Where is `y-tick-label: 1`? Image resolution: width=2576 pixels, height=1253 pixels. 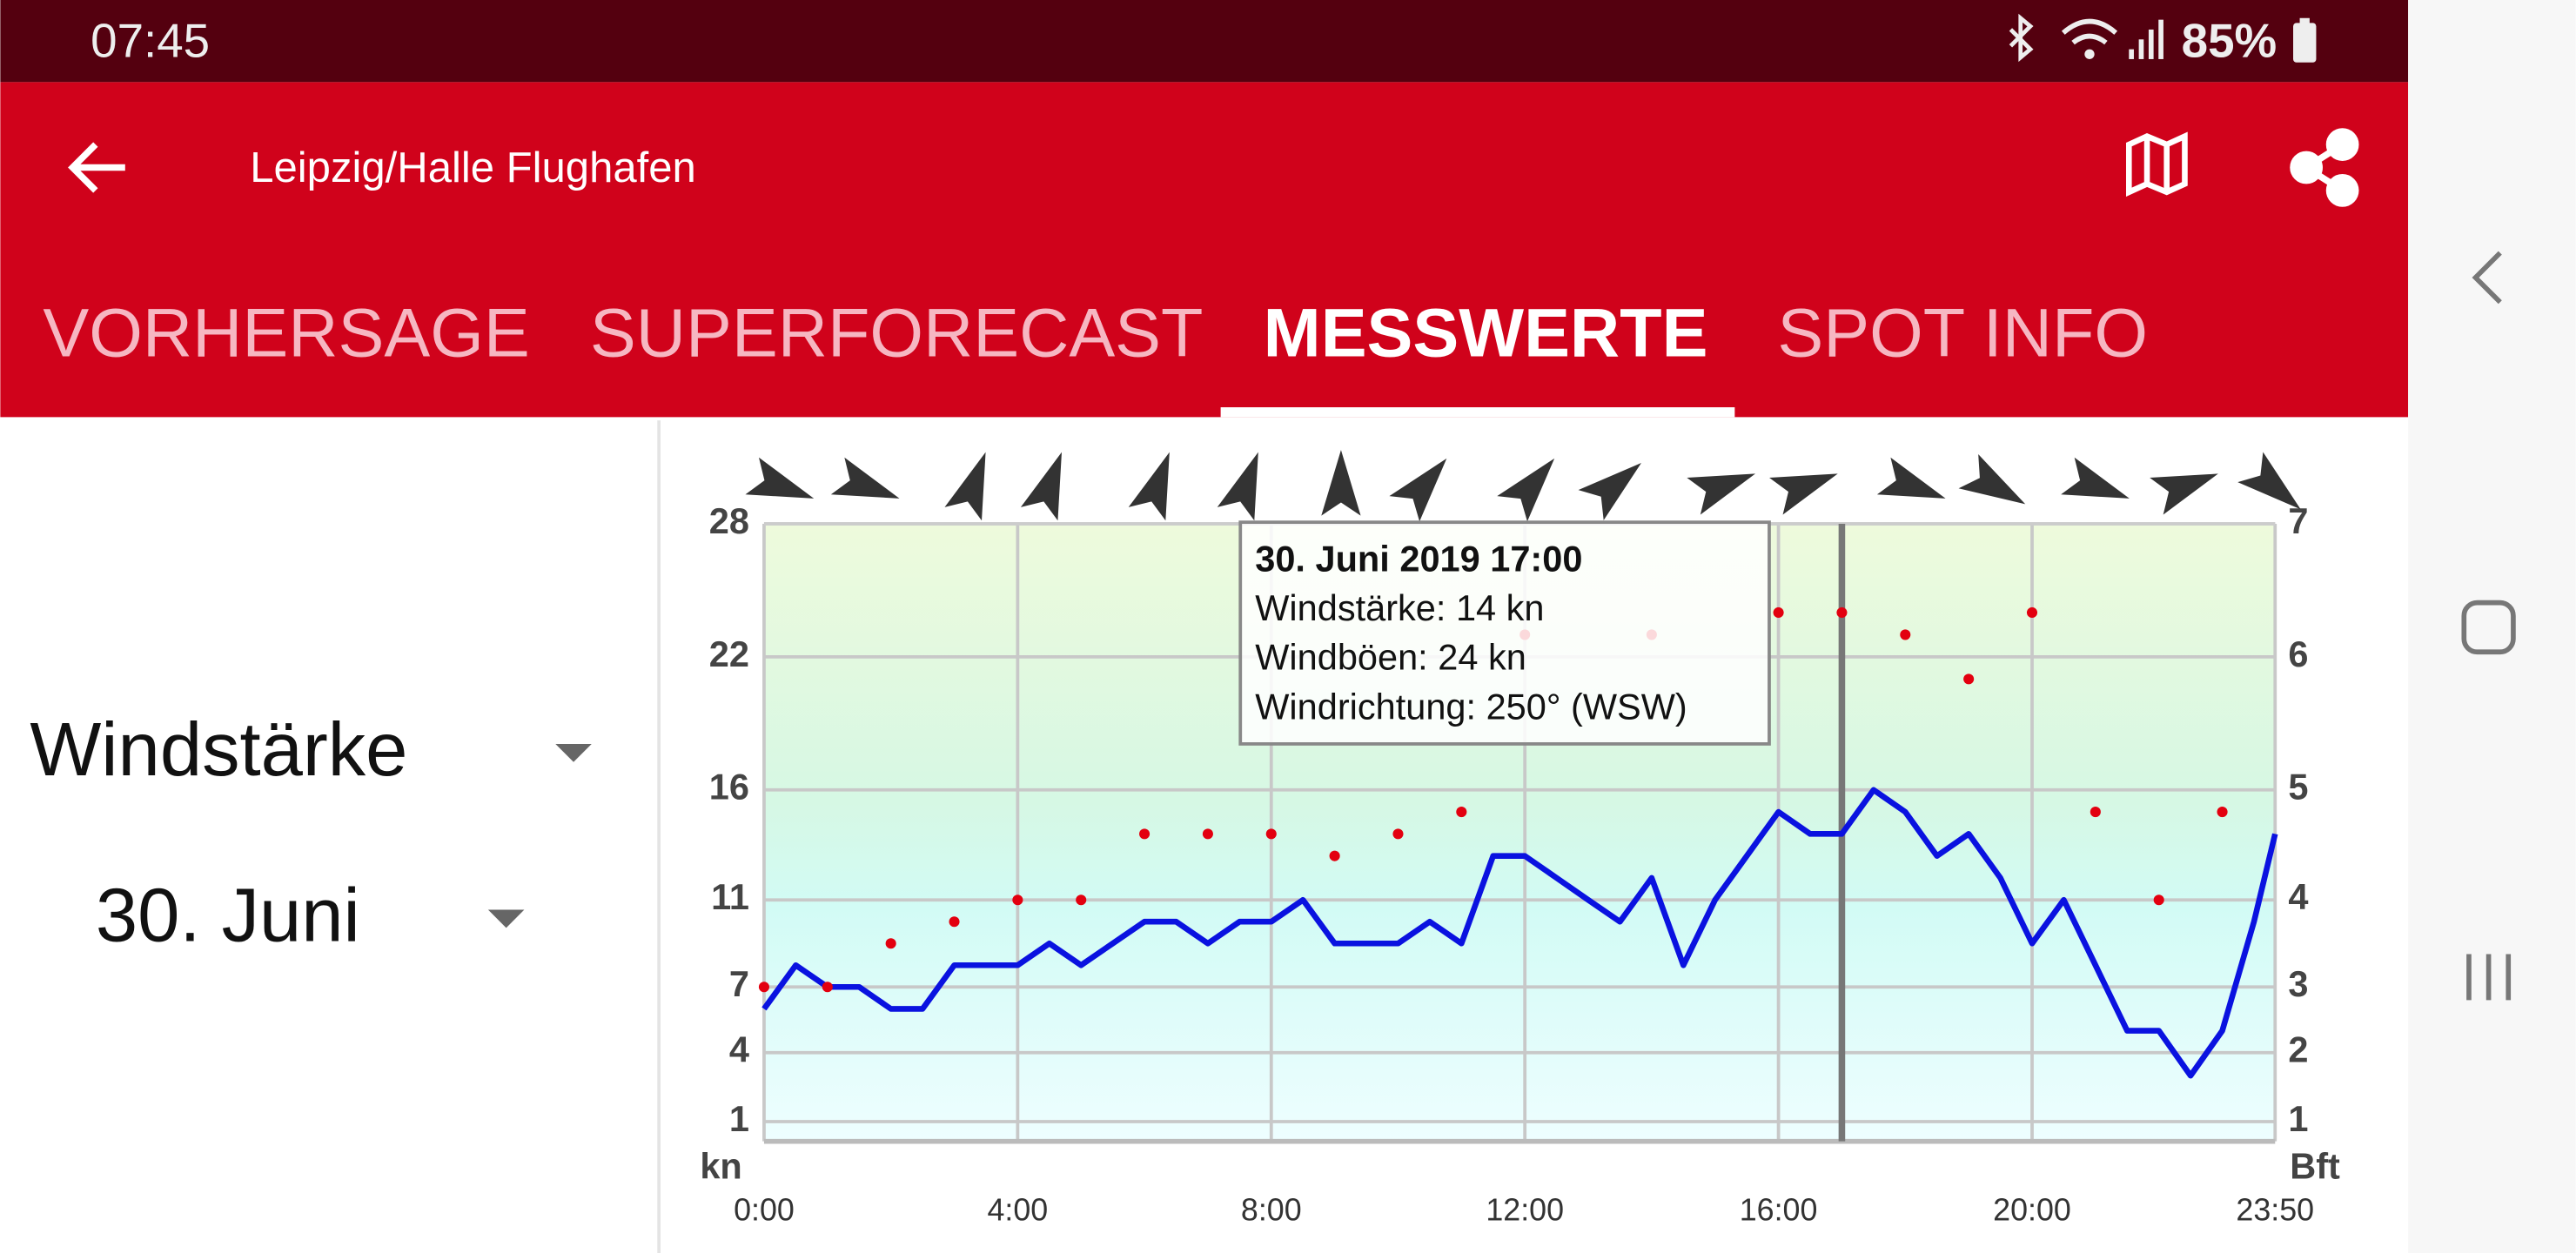
y-tick-label: 1 is located at coordinates (739, 1118).